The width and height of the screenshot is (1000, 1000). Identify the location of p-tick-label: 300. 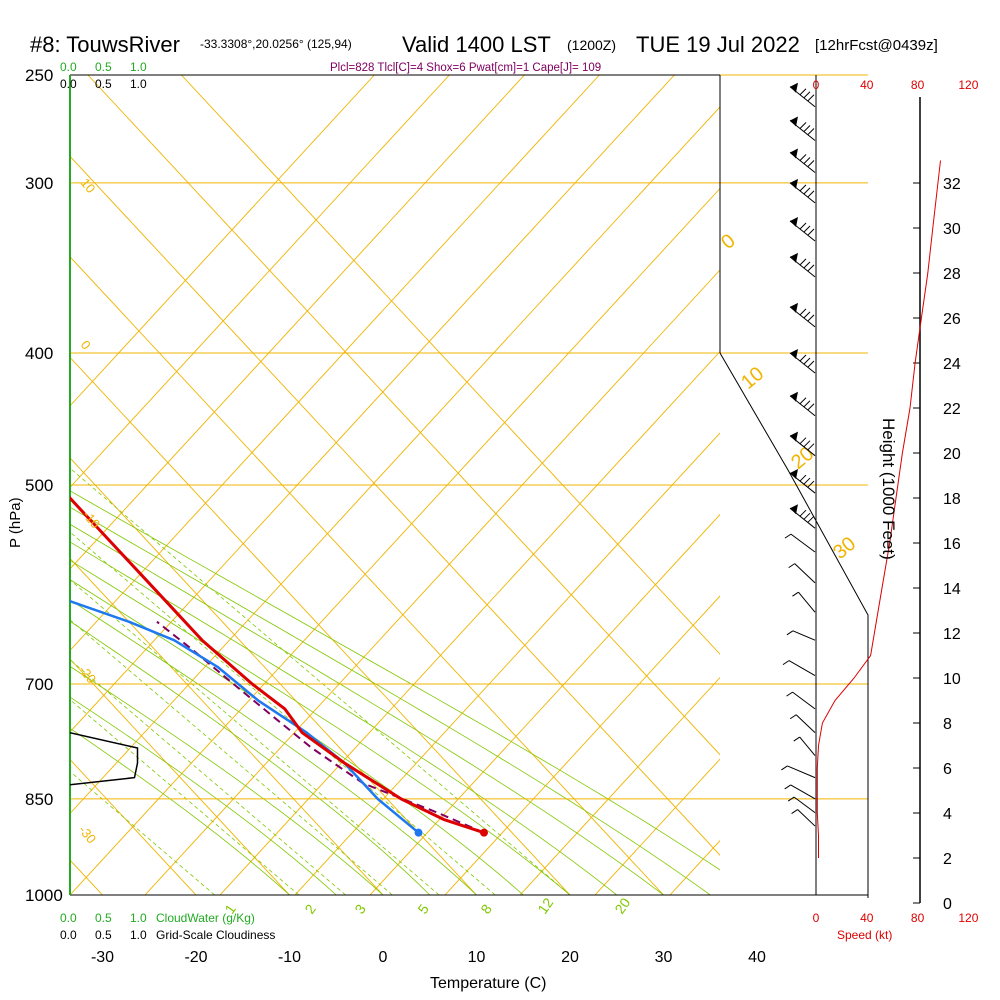
(39, 183).